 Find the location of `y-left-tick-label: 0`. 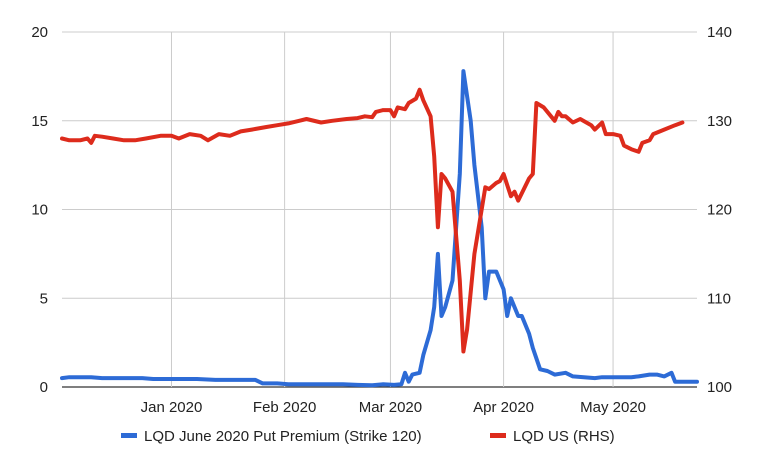

y-left-tick-label: 0 is located at coordinates (44, 387).